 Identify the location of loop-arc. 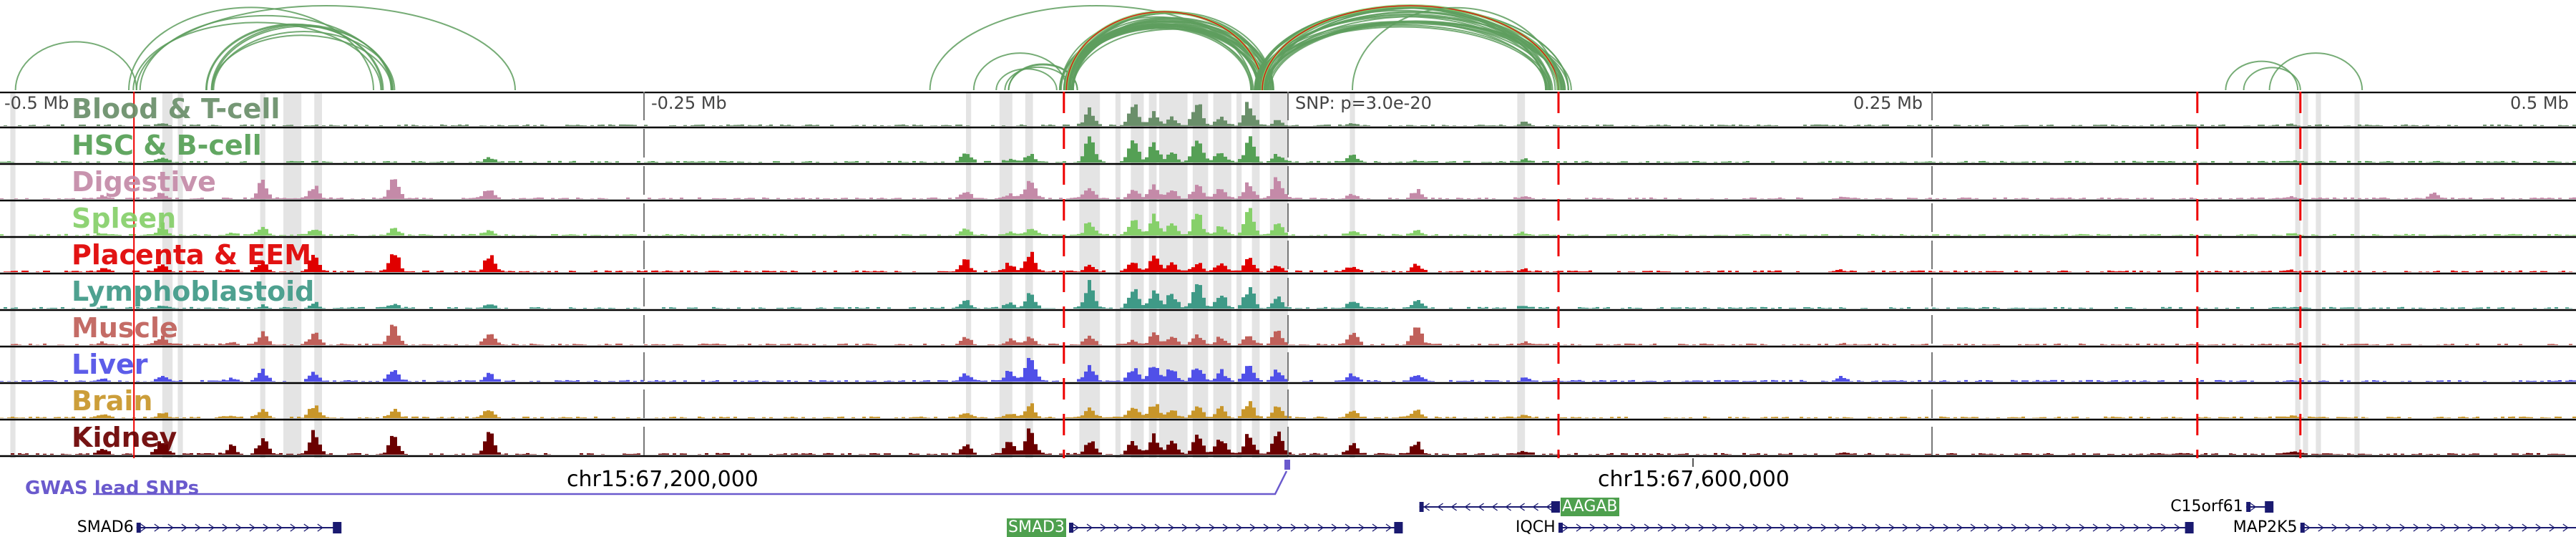
(294, 57).